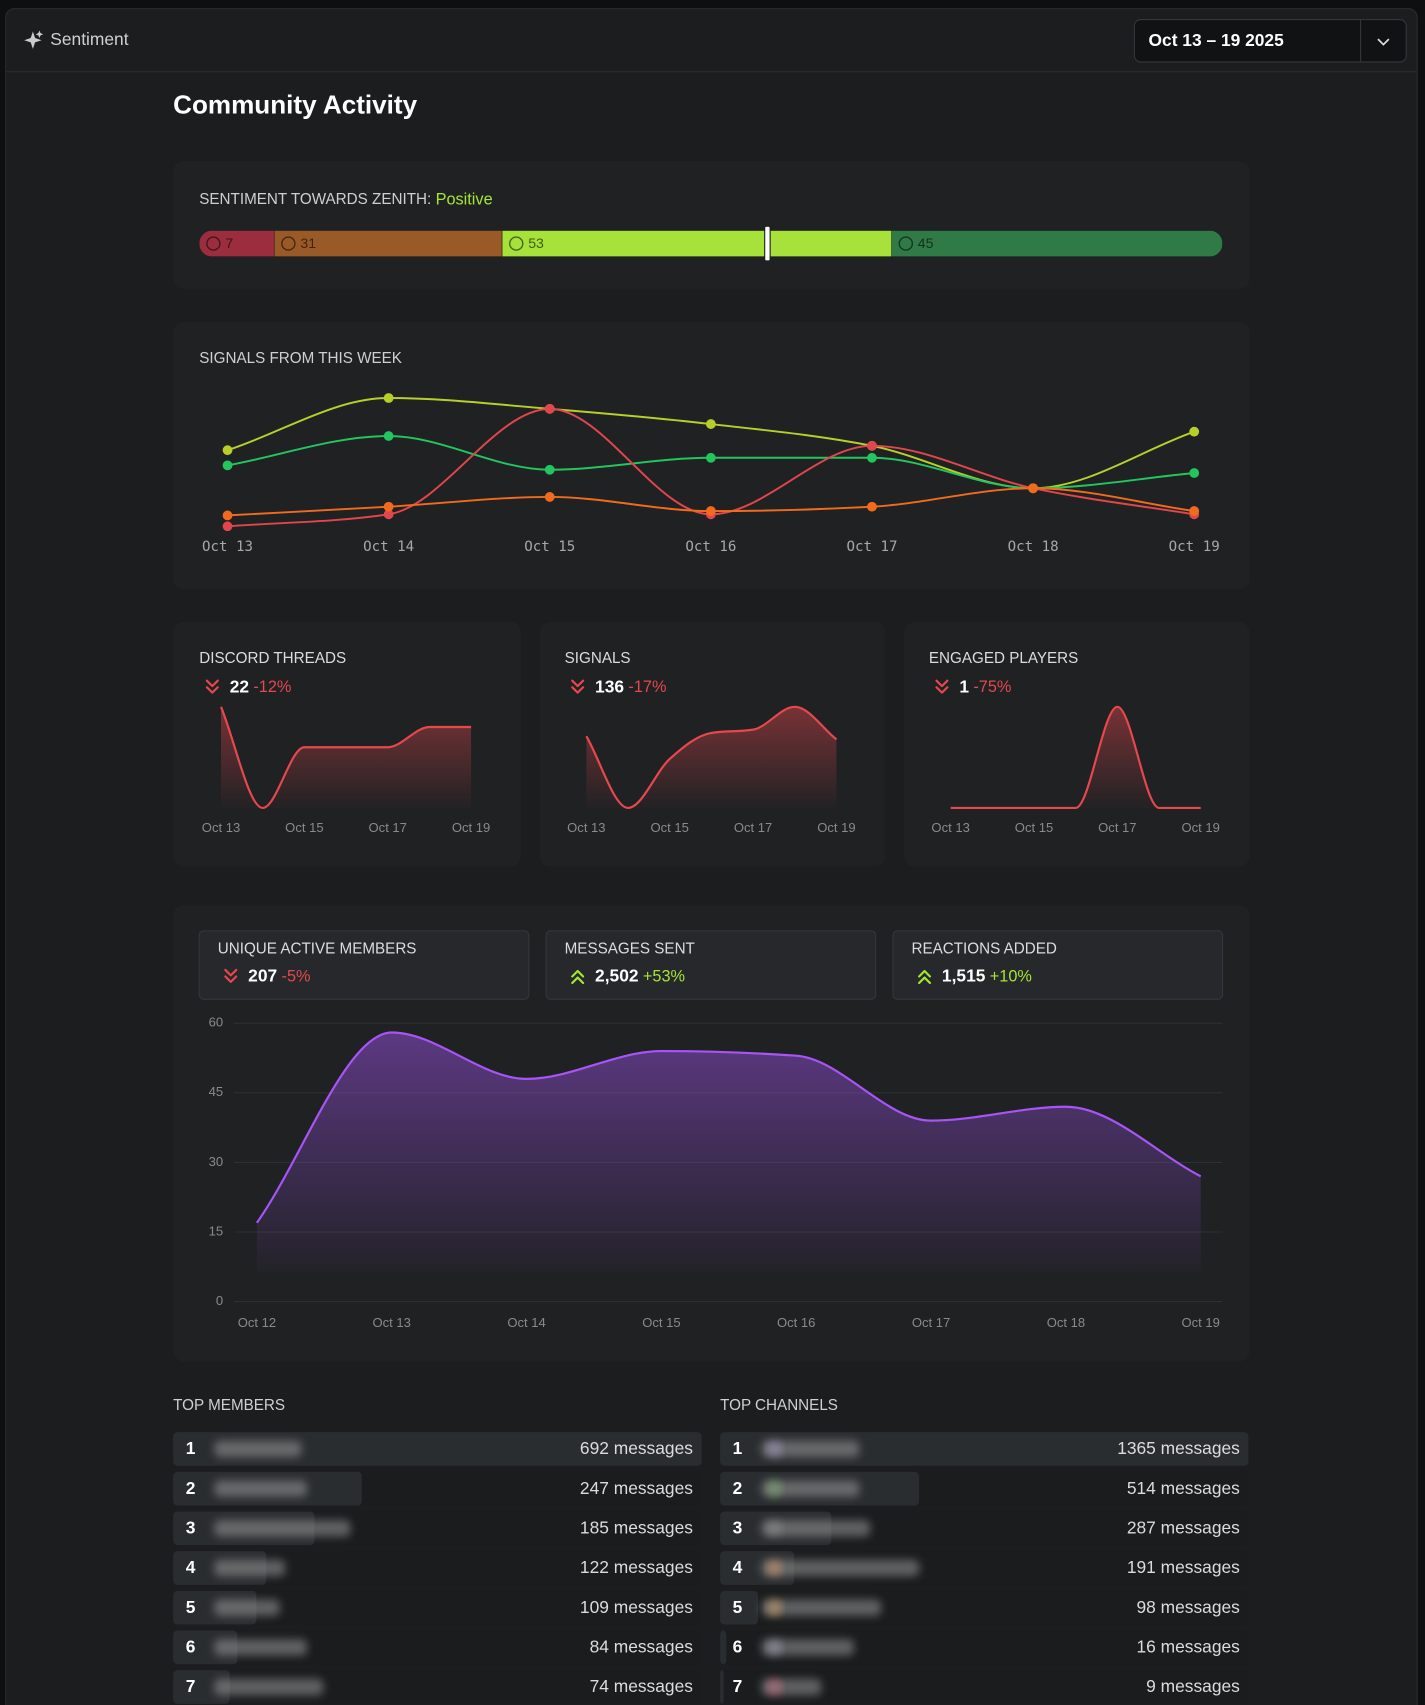  What do you see at coordinates (738, 1647) in the screenshot?
I see `rank: 6` at bounding box center [738, 1647].